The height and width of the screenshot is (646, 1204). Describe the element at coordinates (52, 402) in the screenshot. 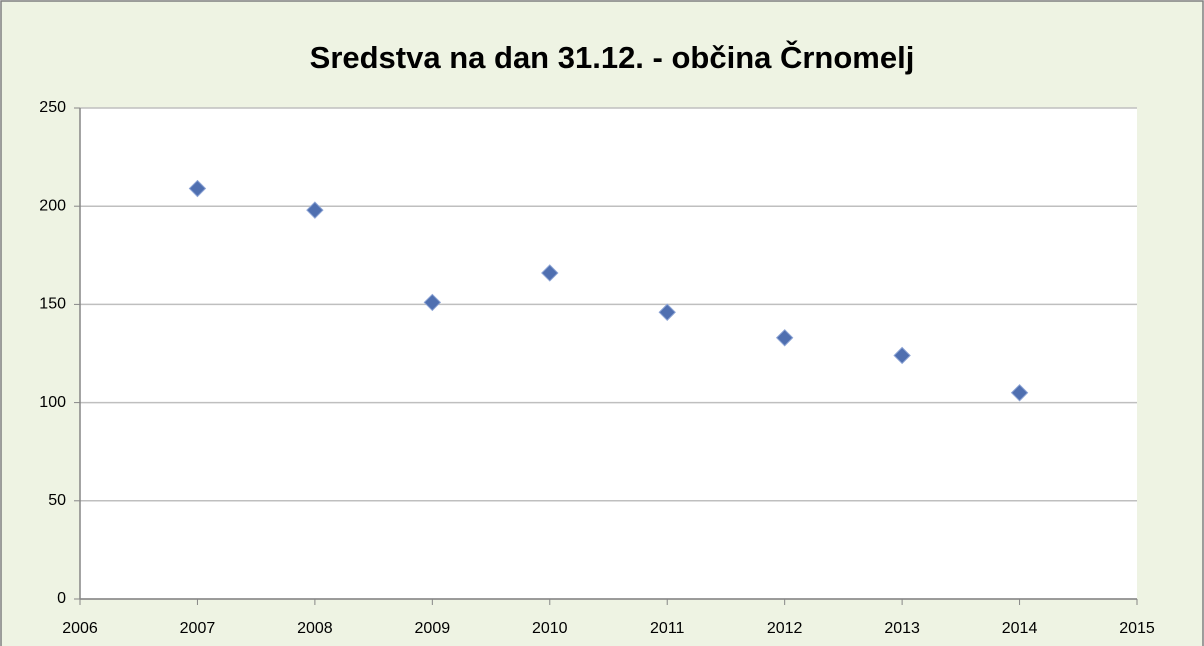

I see `y-tick-label: 100` at that location.